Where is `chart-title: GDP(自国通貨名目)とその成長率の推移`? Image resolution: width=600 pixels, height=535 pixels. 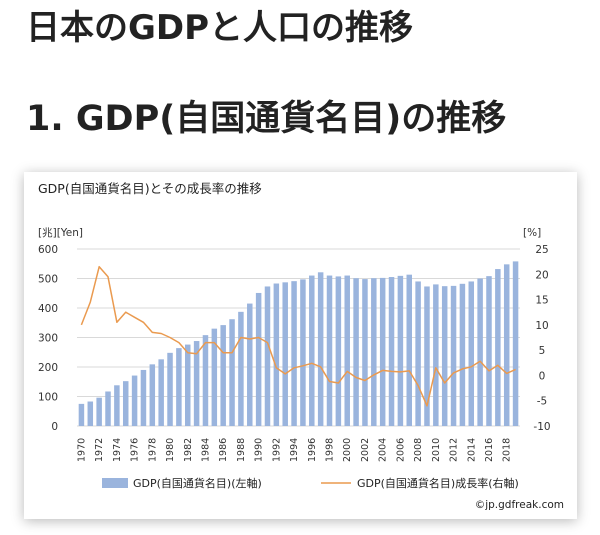 chart-title: GDP(自国通貨名目)とその成長率の推移 is located at coordinates (150, 188).